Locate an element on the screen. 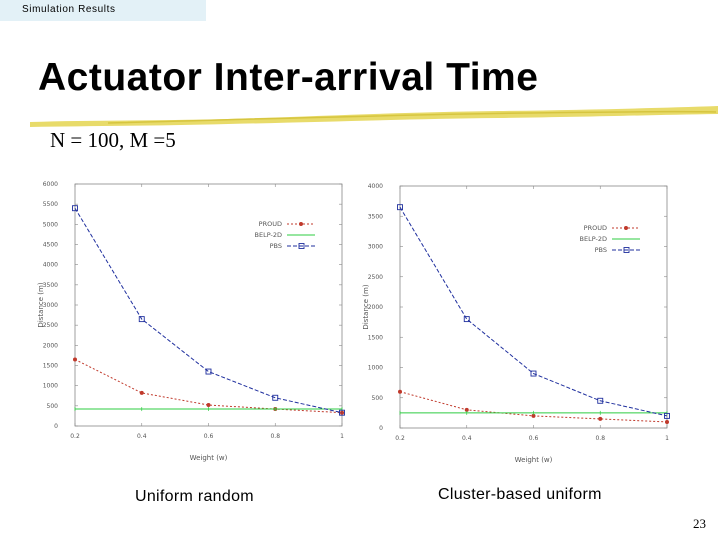 This screenshot has width=720, height=540. y-tick-label: 6000 is located at coordinates (50, 184).